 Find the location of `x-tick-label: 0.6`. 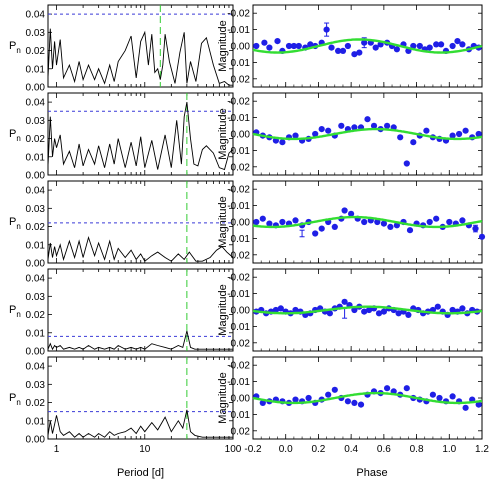

x-tick-label: 0.6 is located at coordinates (384, 449).